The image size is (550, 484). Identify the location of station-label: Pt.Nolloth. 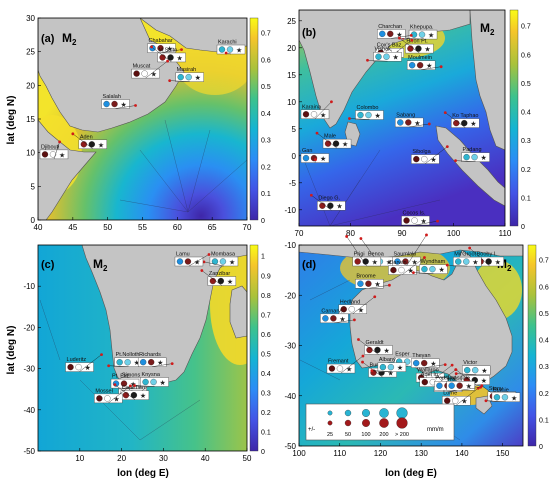
(128, 355).